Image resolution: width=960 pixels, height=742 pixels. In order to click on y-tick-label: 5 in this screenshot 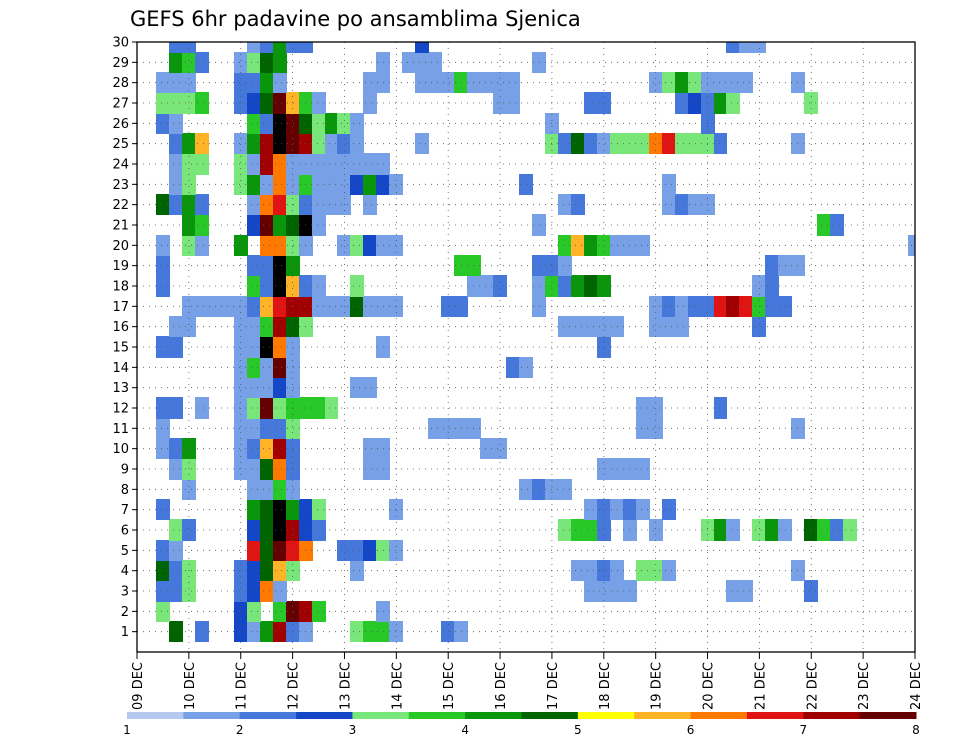, I will do `click(125, 551)`.